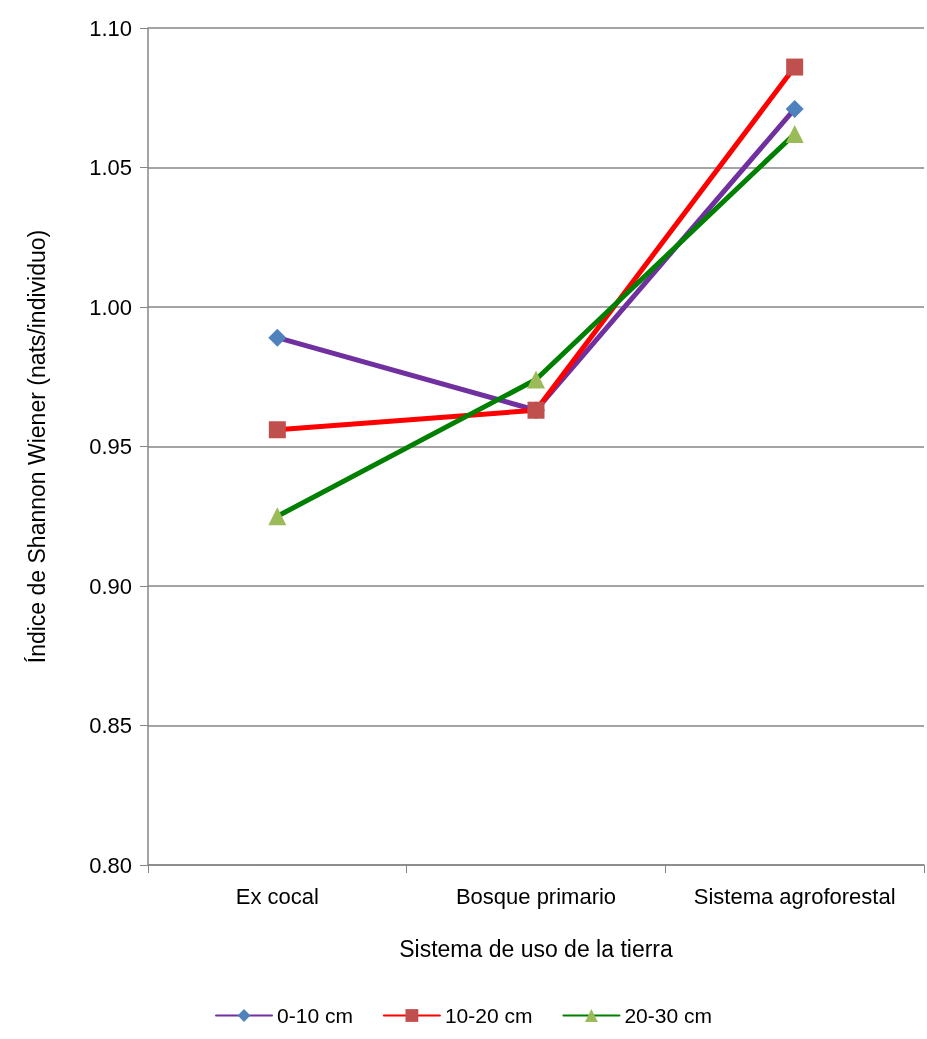 Image resolution: width=927 pixels, height=1039 pixels. I want to click on y-tick-label: 1.05, so click(110, 167).